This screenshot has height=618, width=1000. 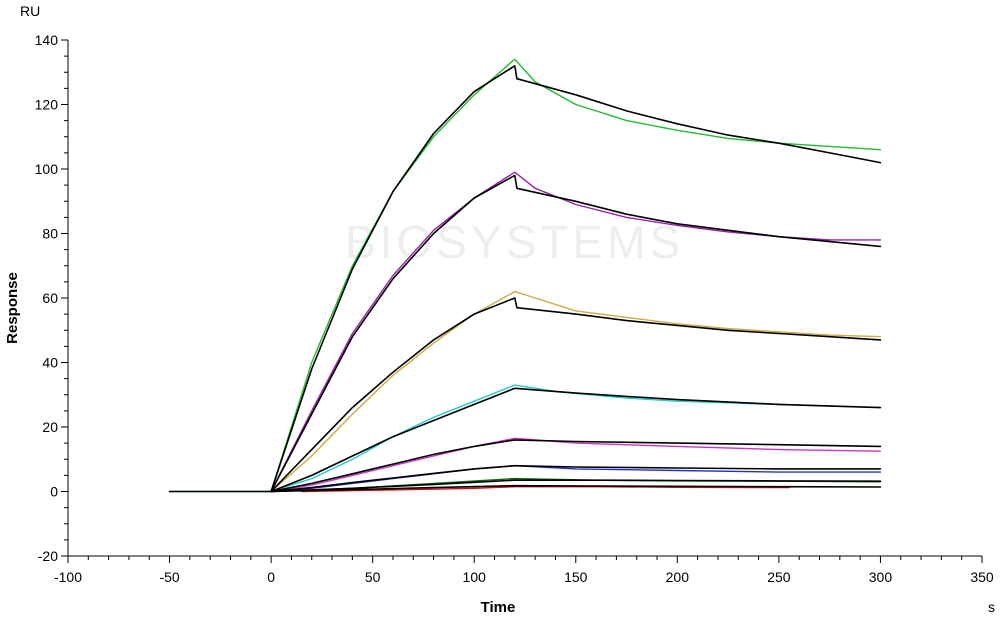 I want to click on y-ticks: -20 0 20 40 60 80 100 120 140, so click(x=51, y=298).